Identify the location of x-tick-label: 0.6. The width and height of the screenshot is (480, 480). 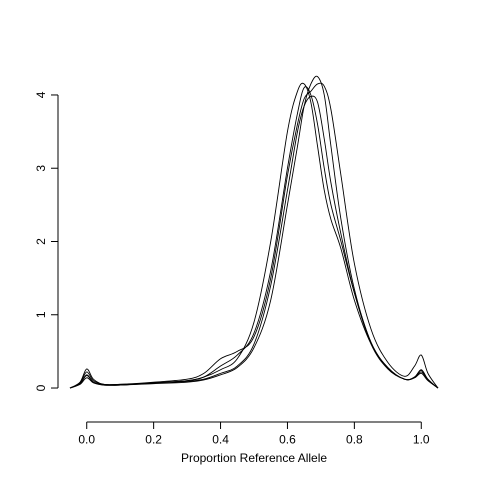
(287, 440).